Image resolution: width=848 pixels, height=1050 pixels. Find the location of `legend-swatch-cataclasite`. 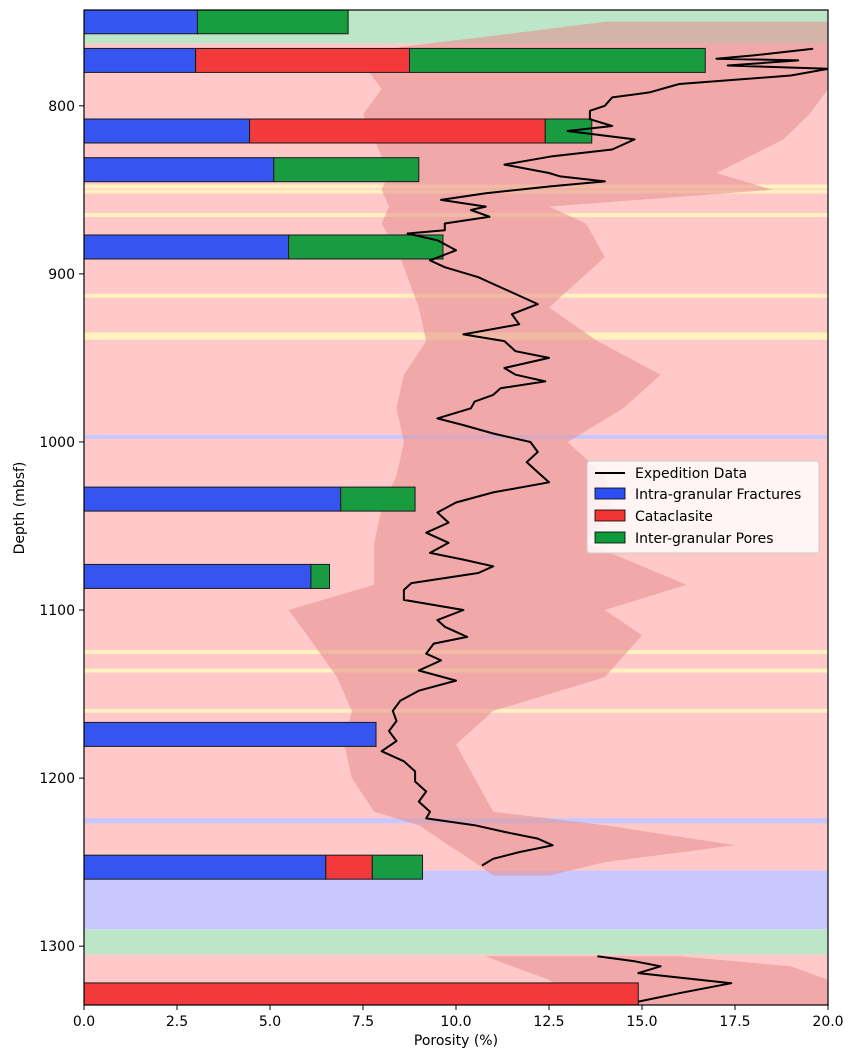

legend-swatch-cataclasite is located at coordinates (610, 515).